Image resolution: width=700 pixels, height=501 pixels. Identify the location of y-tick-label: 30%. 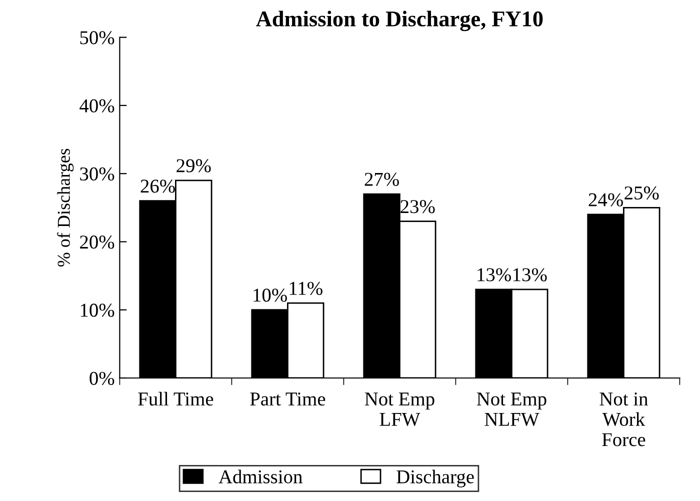
(97, 174).